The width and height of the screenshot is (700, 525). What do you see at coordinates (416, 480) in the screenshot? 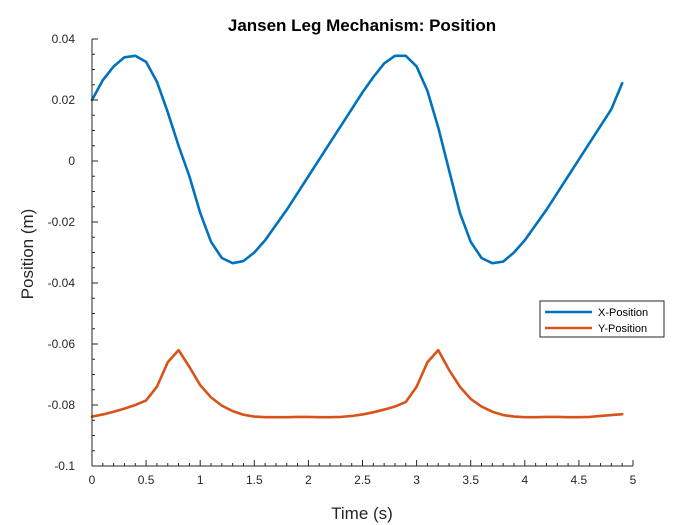
I see `x-tick-label: 3` at bounding box center [416, 480].